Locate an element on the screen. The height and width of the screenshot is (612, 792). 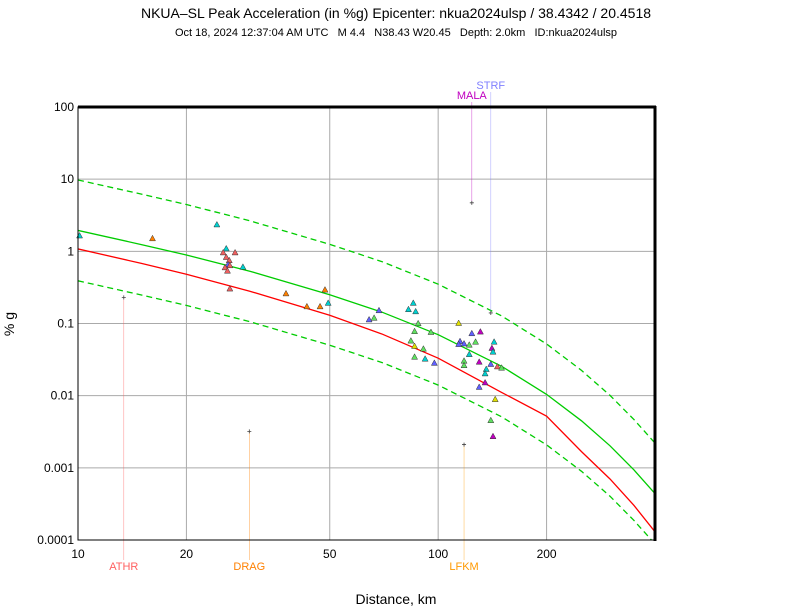
y-axis-label: % g is located at coordinates (9, 324).